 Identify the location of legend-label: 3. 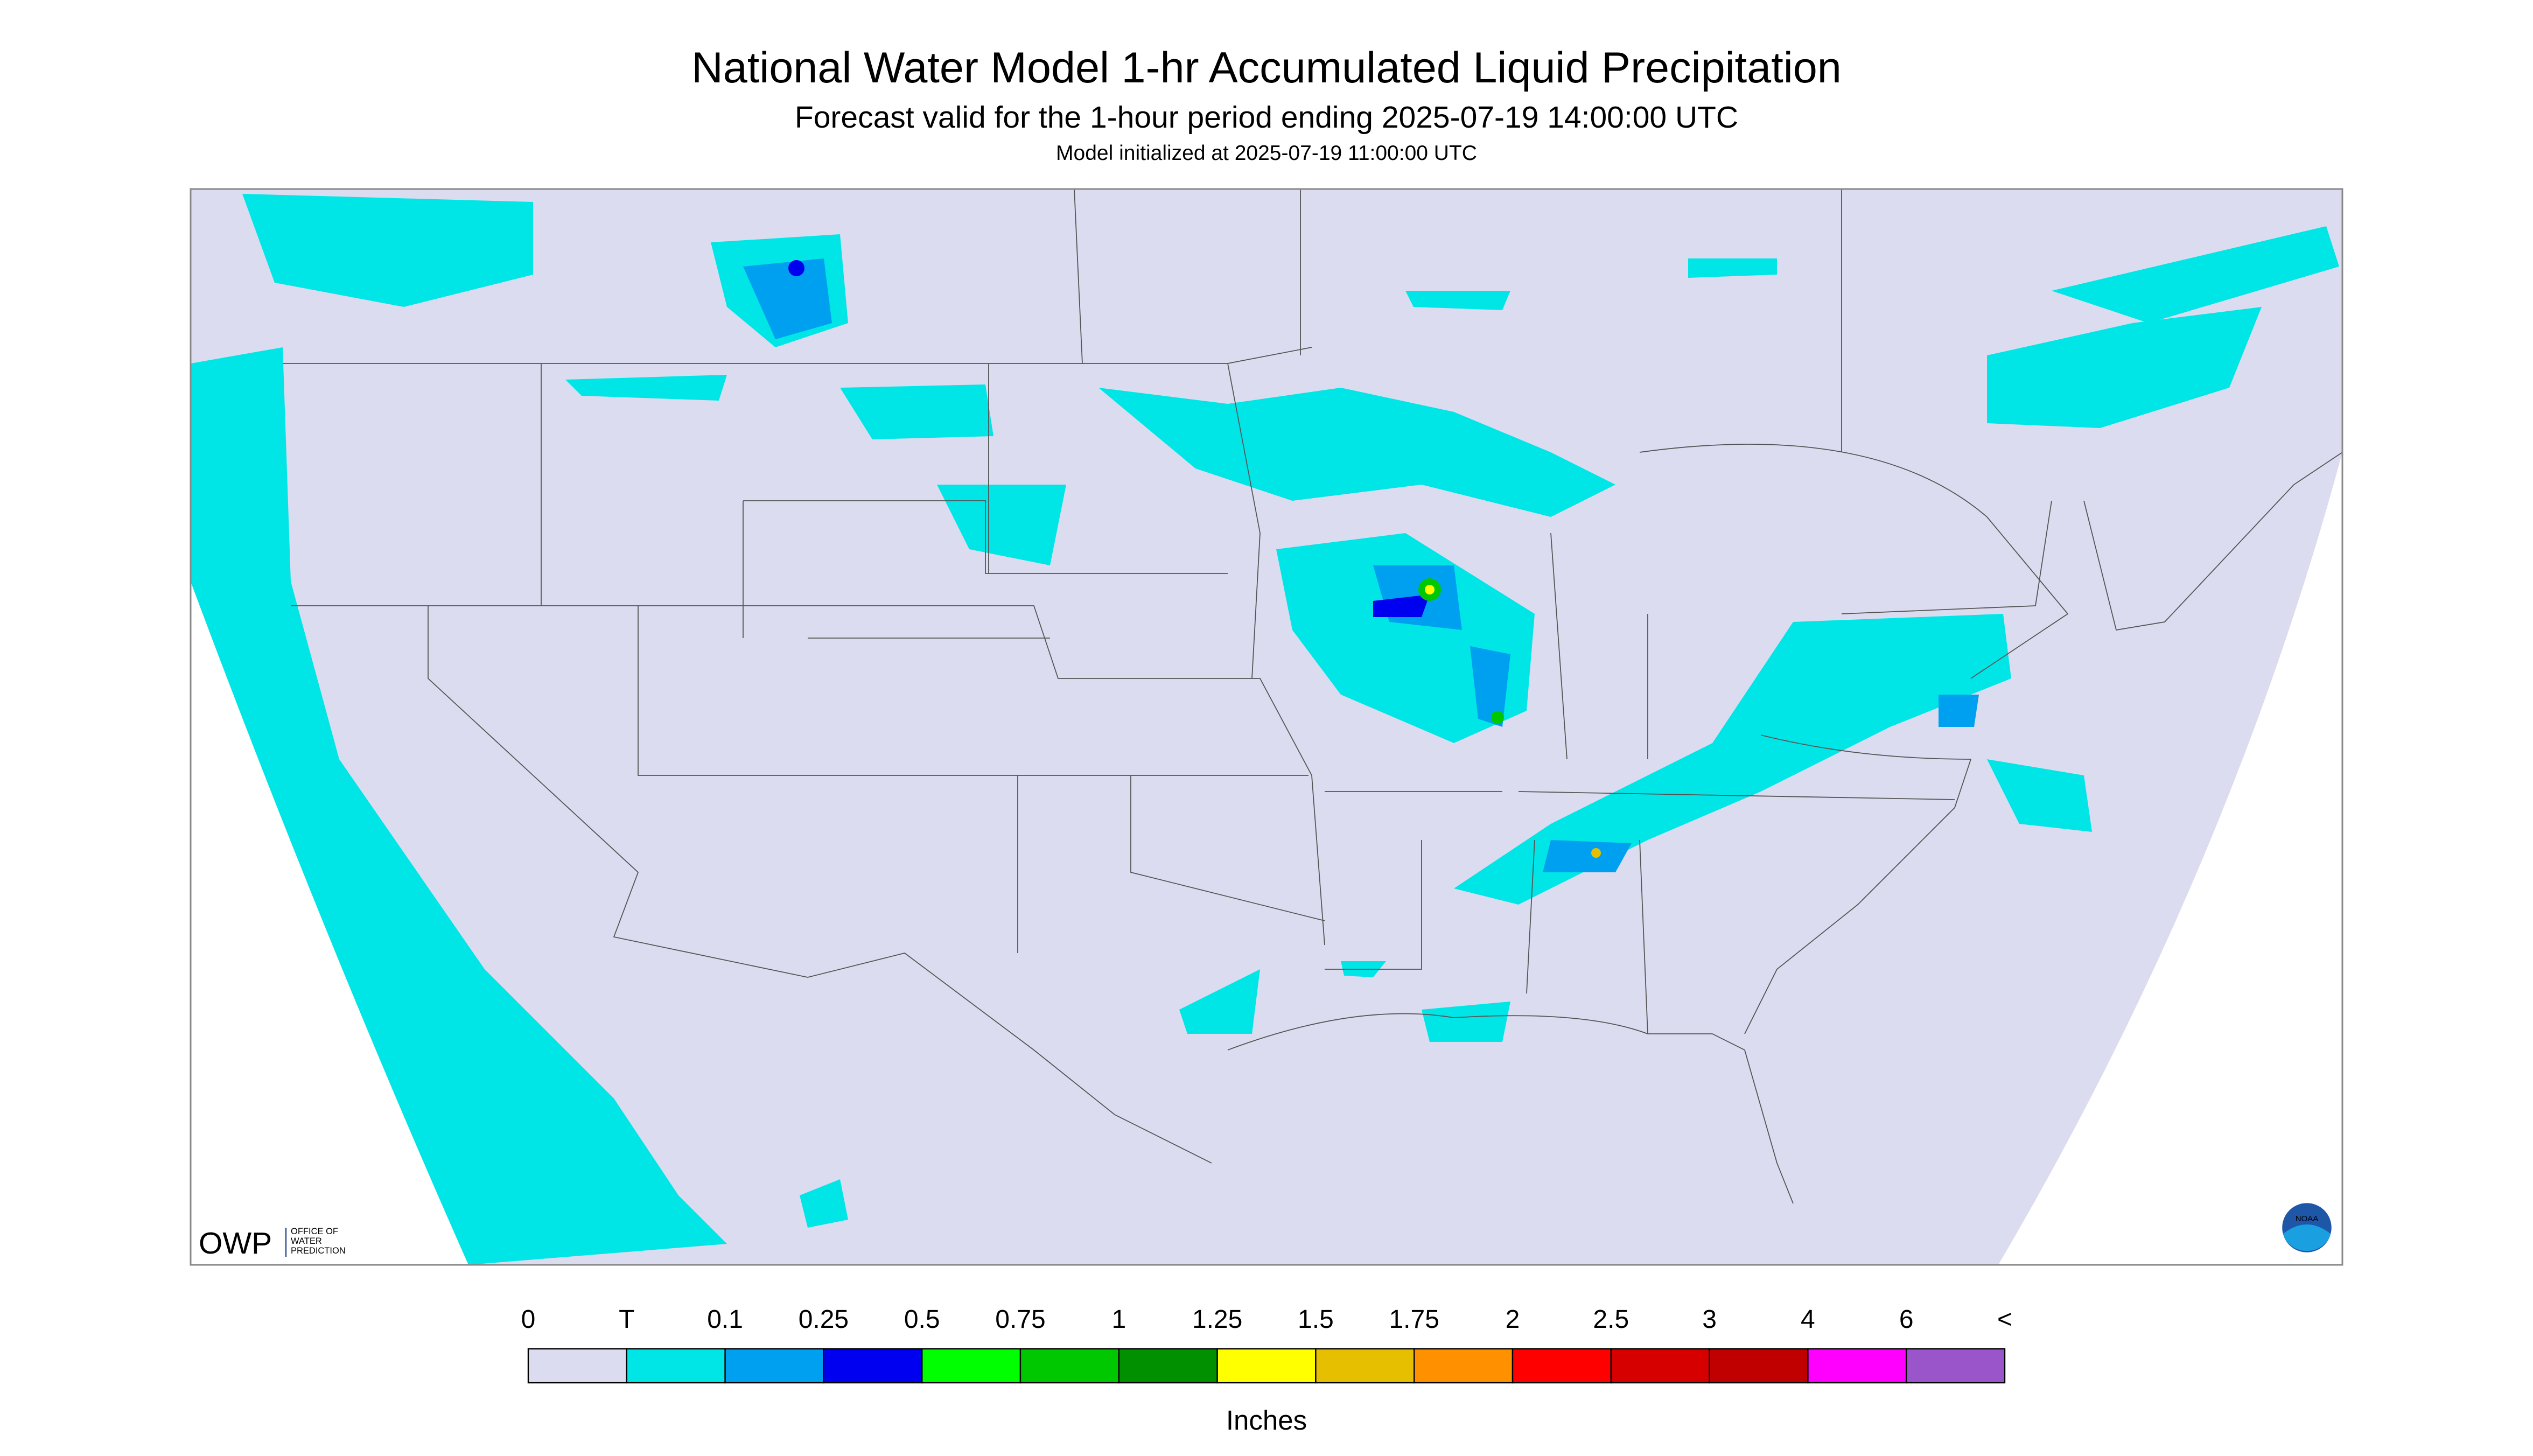
(1709, 1319).